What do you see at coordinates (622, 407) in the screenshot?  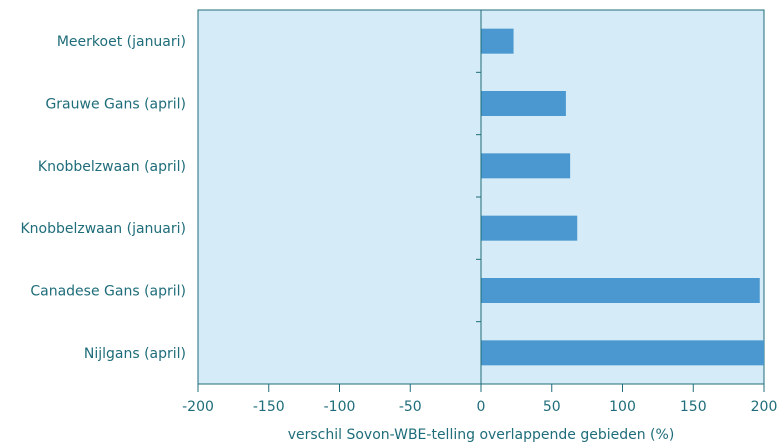 I see `x-tick-label-6: 100` at bounding box center [622, 407].